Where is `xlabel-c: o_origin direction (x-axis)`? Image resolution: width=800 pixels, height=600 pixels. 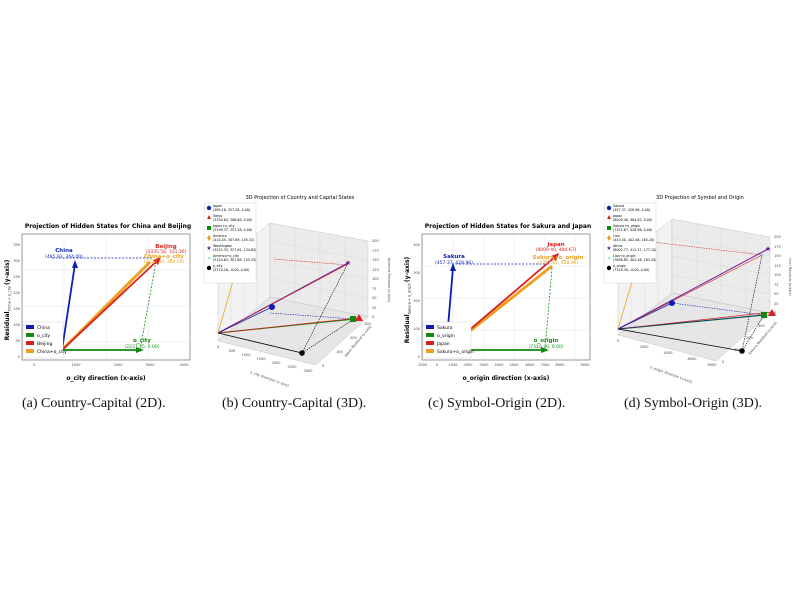
xlabel-c: o_origin direction (x-axis) is located at coordinates (506, 378).